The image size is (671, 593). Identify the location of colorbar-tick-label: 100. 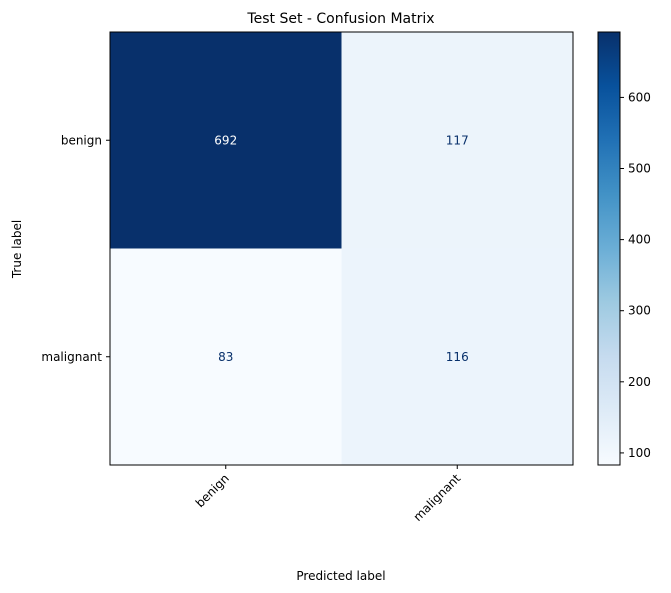
(639, 453).